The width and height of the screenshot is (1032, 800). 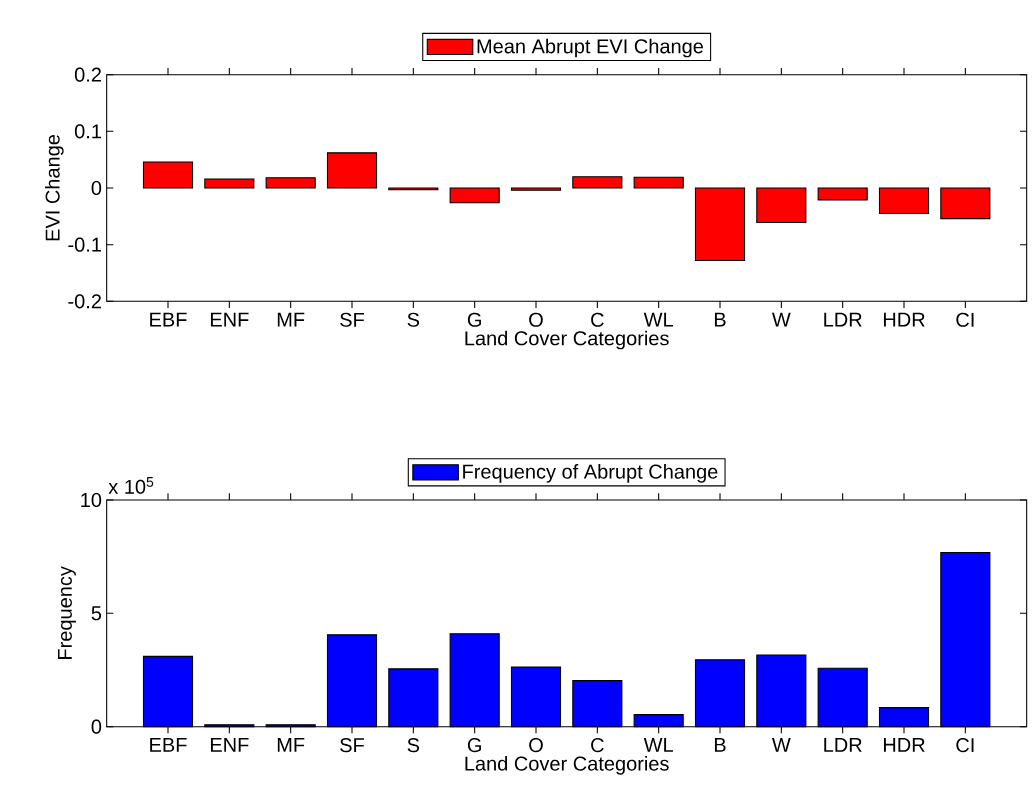 I want to click on y-tick-label: 10, so click(x=91, y=500).